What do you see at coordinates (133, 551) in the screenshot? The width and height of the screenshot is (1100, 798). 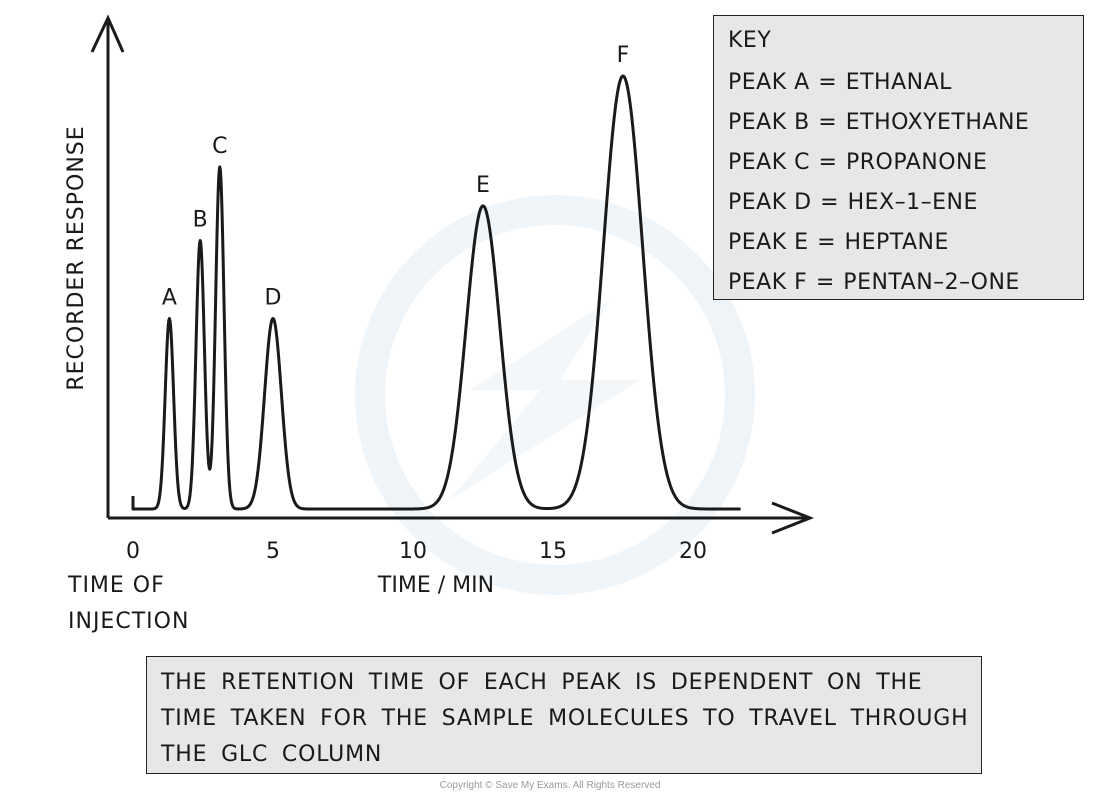 I see `x-tick-label: 0` at bounding box center [133, 551].